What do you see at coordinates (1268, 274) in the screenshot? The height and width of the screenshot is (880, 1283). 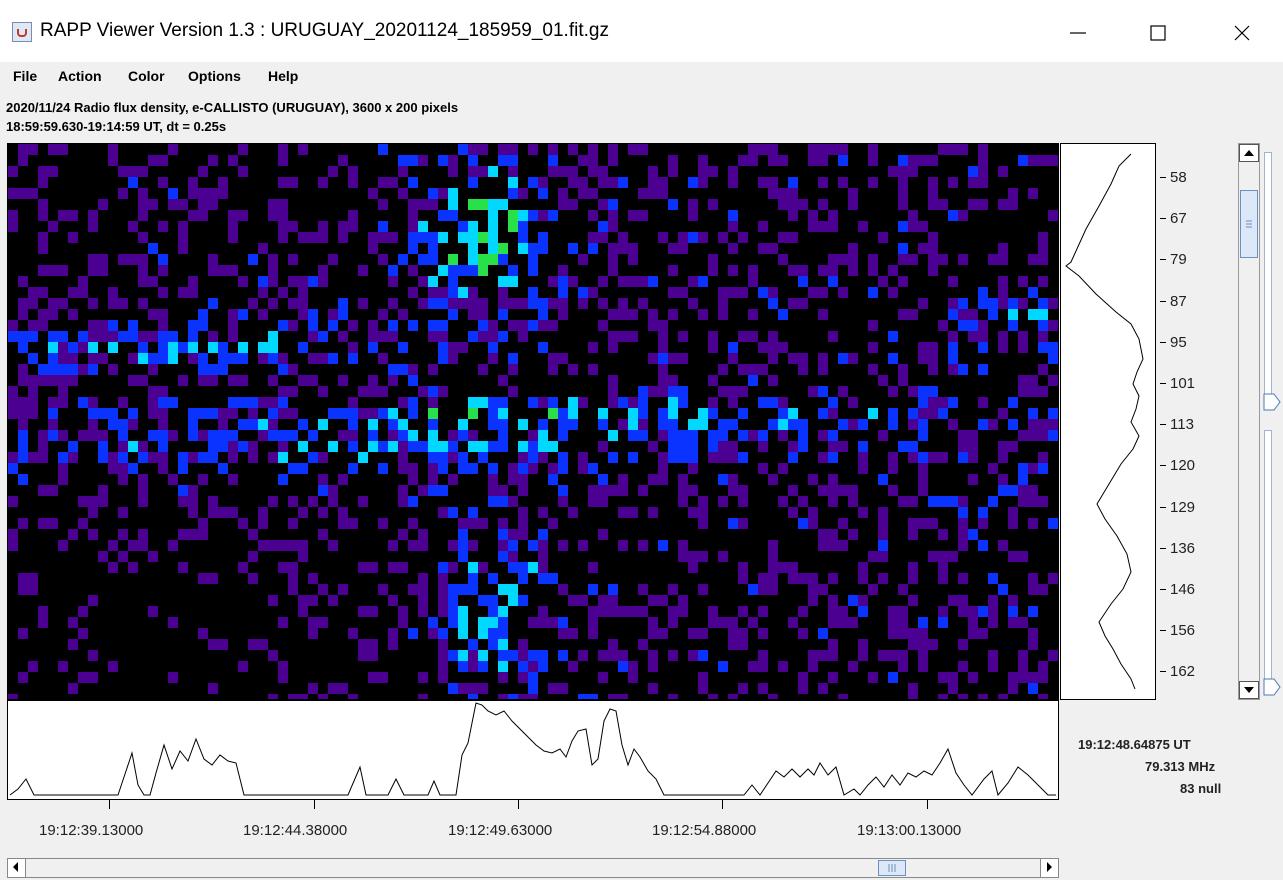 I see `intensity-slider-max-track` at bounding box center [1268, 274].